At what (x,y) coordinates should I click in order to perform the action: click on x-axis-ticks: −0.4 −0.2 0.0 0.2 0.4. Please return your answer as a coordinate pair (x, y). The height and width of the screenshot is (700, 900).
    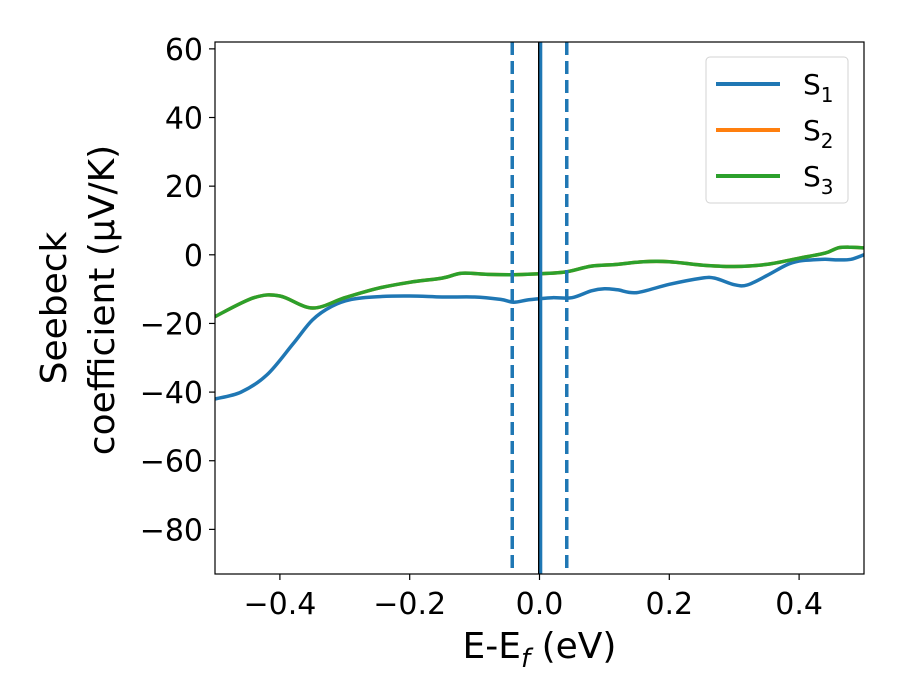
    Looking at the image, I should click on (533, 598).